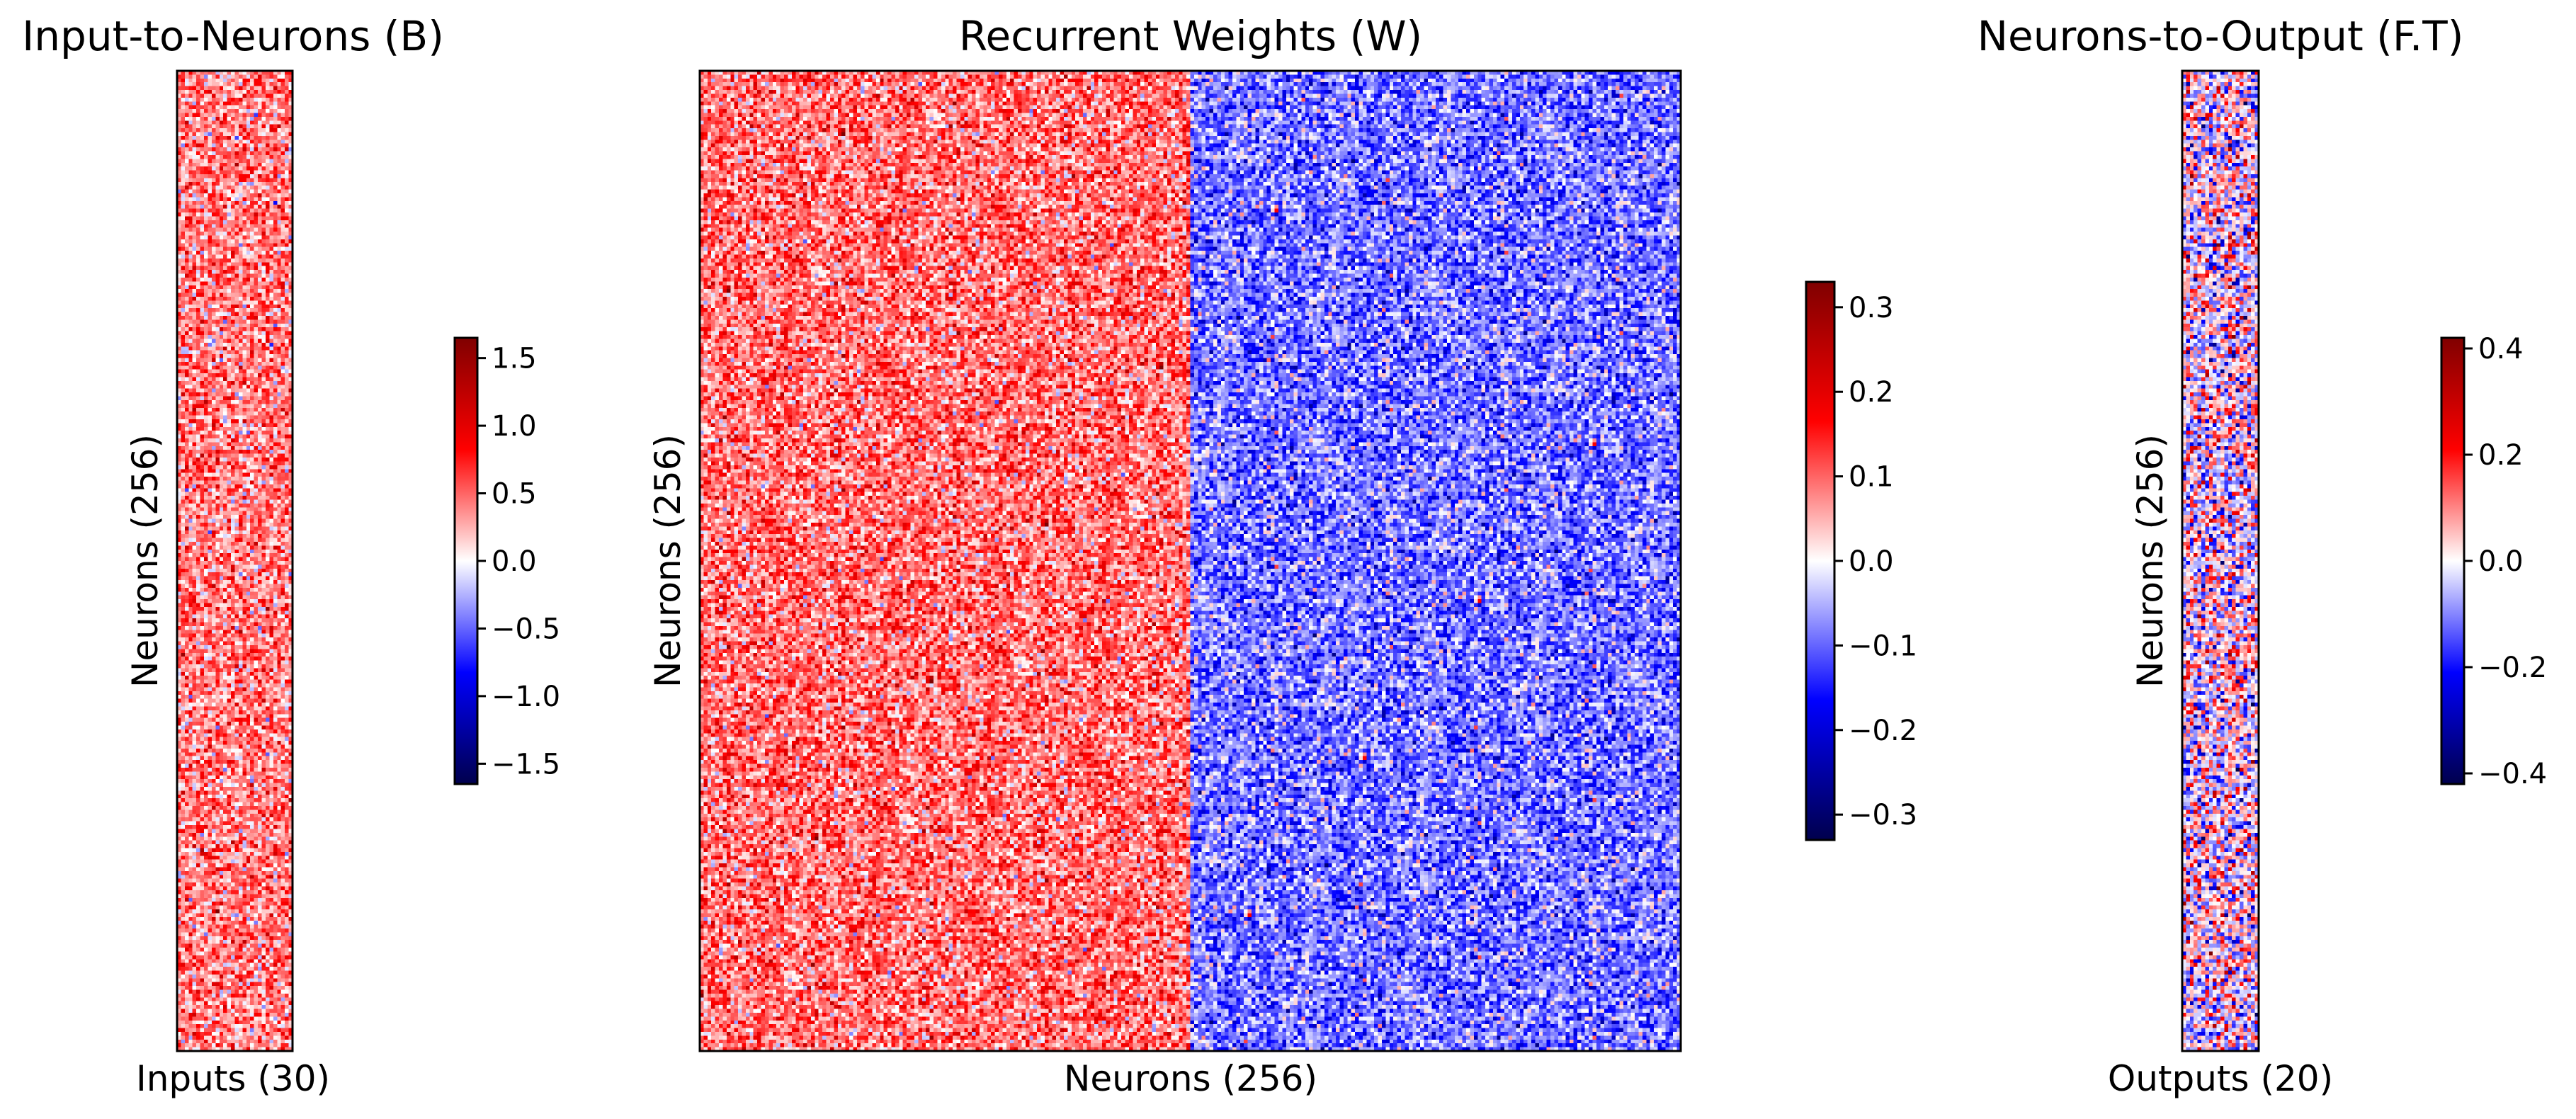 This screenshot has height=1119, width=2576. What do you see at coordinates (514, 494) in the screenshot?
I see `colorbar-tick-label: 0.5` at bounding box center [514, 494].